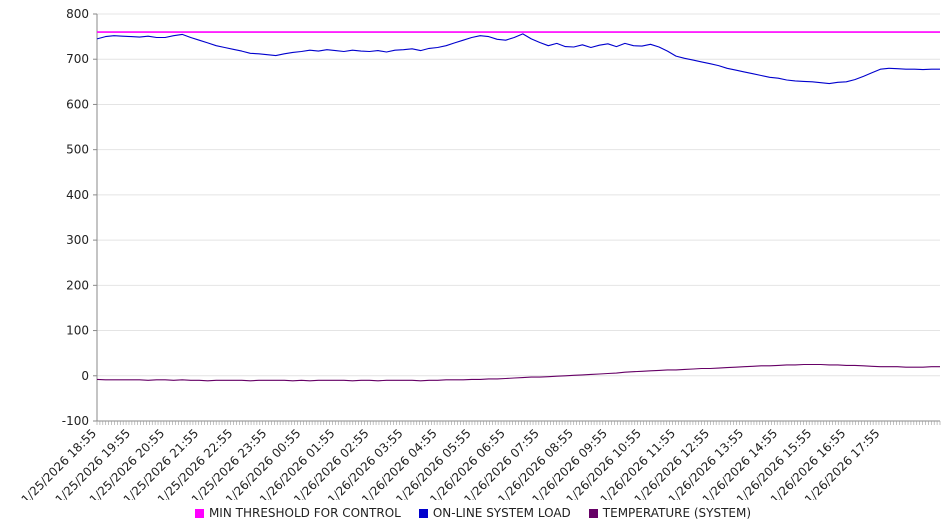 The image size is (946, 526). Describe the element at coordinates (85, 376) in the screenshot. I see `y-tick-label: 0` at that location.